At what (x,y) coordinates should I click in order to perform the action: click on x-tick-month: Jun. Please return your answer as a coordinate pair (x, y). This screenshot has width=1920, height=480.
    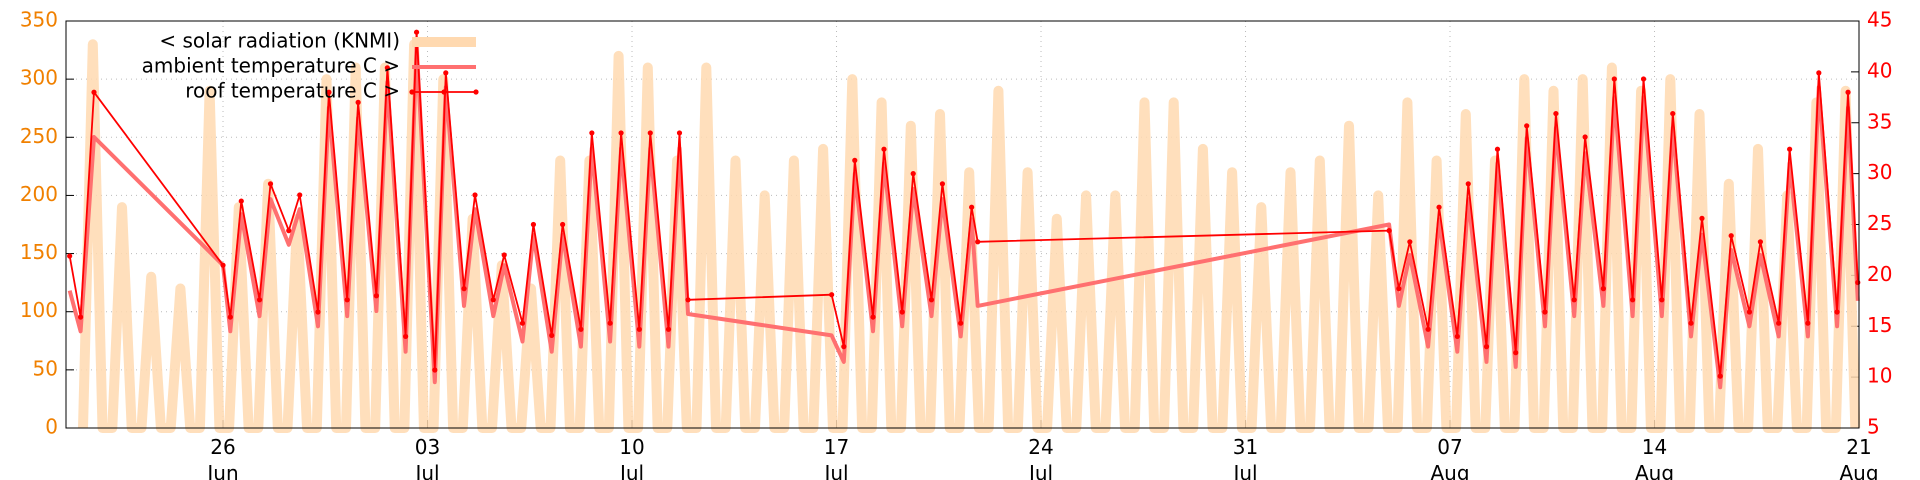
    Looking at the image, I should click on (221, 470).